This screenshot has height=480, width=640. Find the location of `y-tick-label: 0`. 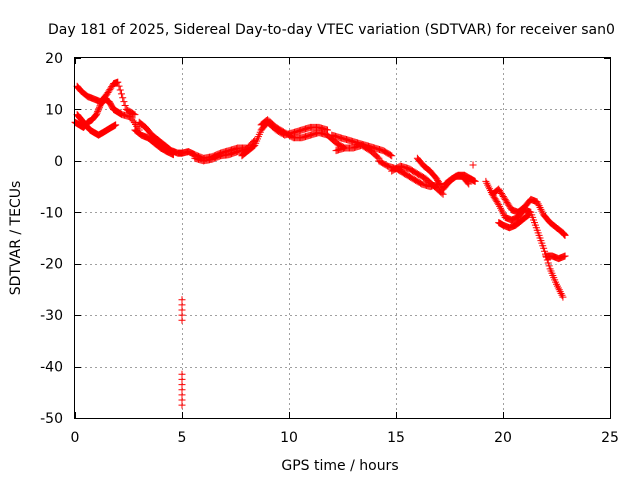

y-tick-label: 0 is located at coordinates (58, 162).